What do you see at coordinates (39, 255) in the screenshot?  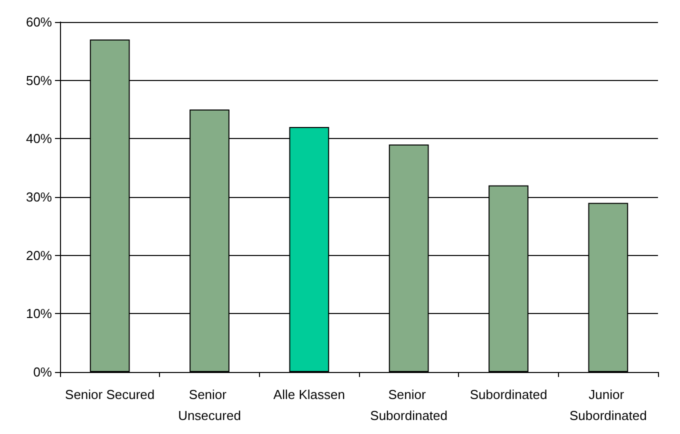 I see `y-tick-label: 20%` at bounding box center [39, 255].